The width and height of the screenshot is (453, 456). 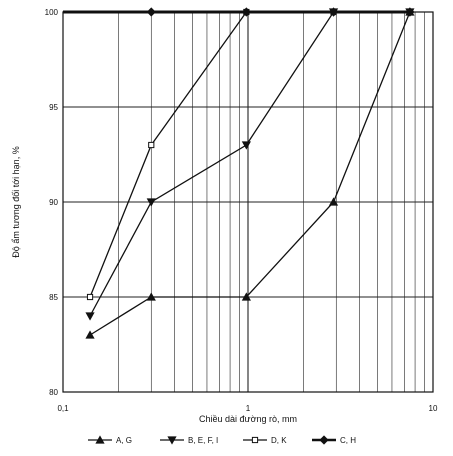 I want to click on x-axis-title: Chiều dài đường rò, mm, so click(x=248, y=419).